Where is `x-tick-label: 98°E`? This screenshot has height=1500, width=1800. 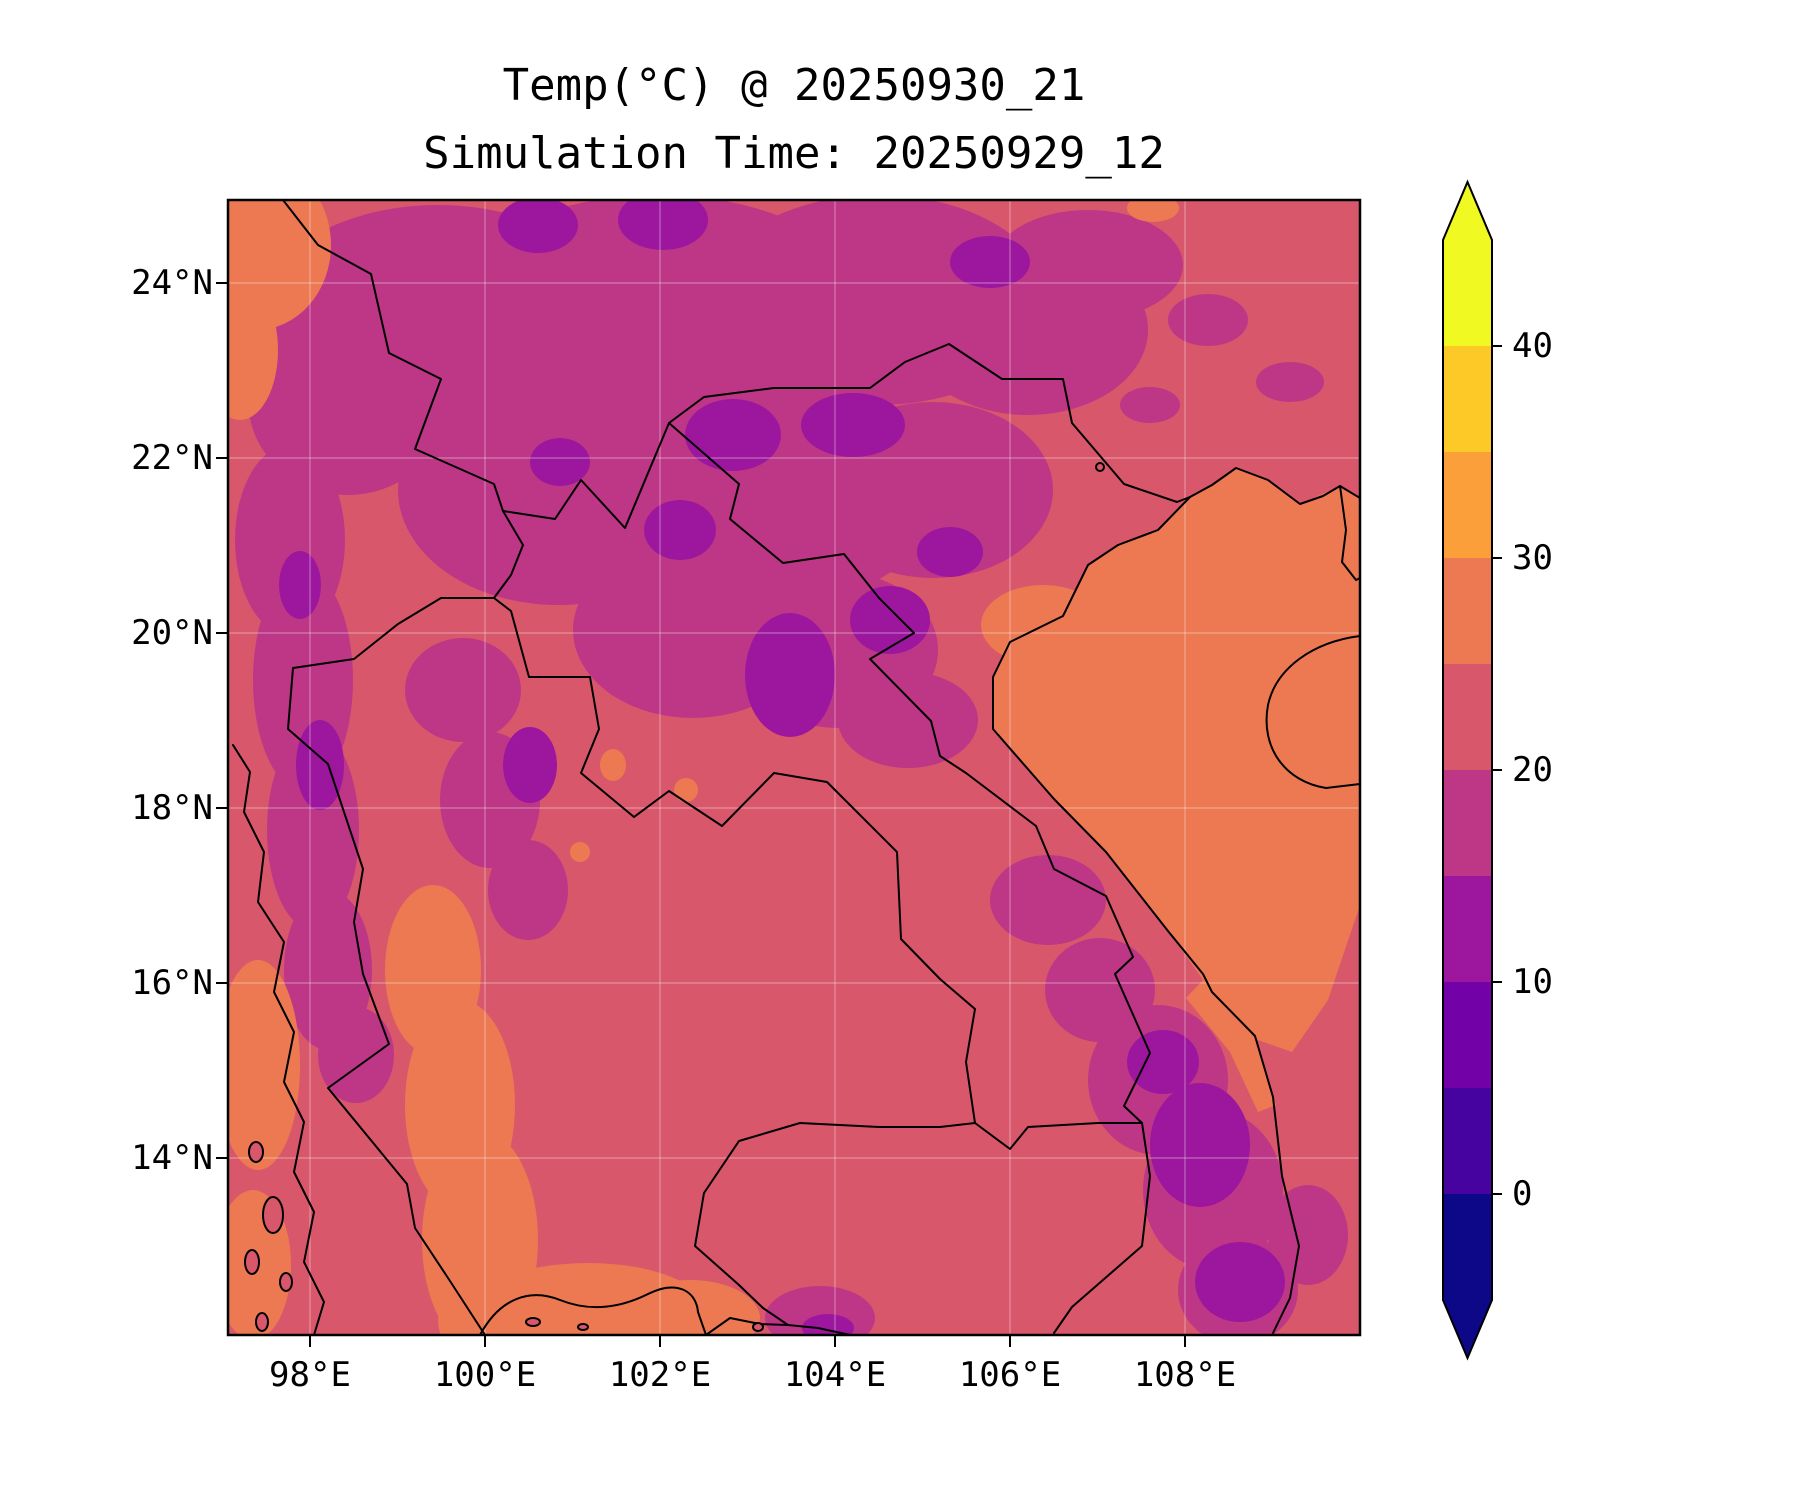 x-tick-label: 98°E is located at coordinates (310, 1375).